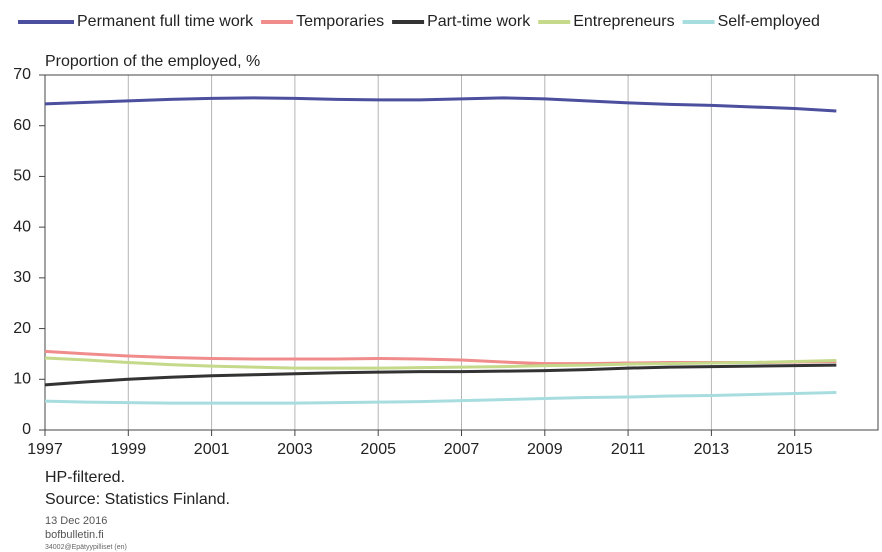  Describe the element at coordinates (340, 21) in the screenshot. I see `legend-label: Temporaries` at that location.